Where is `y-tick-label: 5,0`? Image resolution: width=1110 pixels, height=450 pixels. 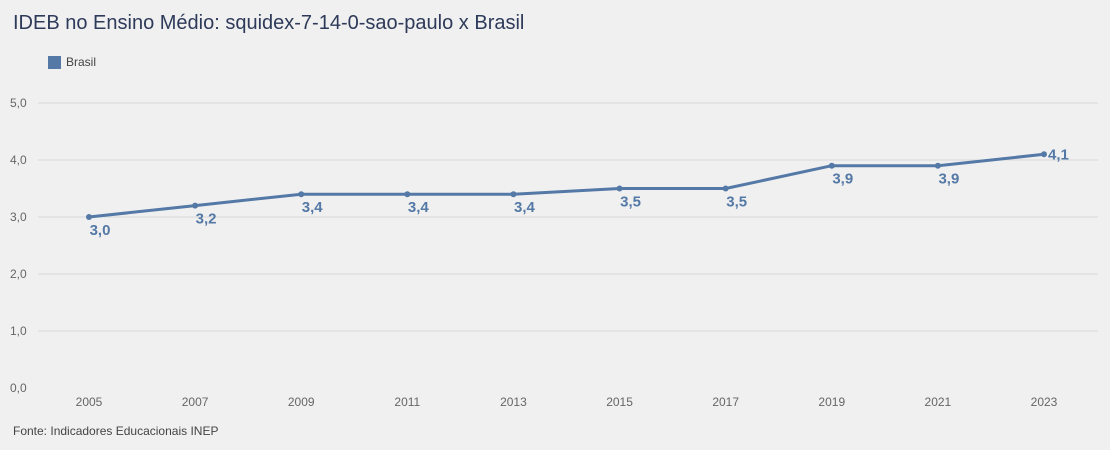 y-tick-label: 5,0 is located at coordinates (18, 103).